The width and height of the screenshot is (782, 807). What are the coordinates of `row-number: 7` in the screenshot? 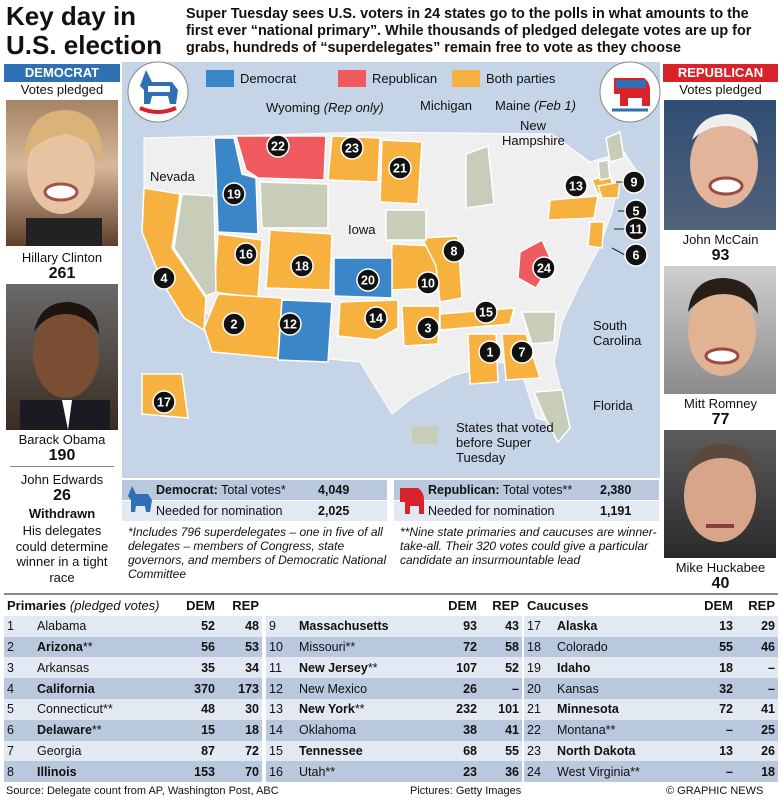 It's located at (19, 751).